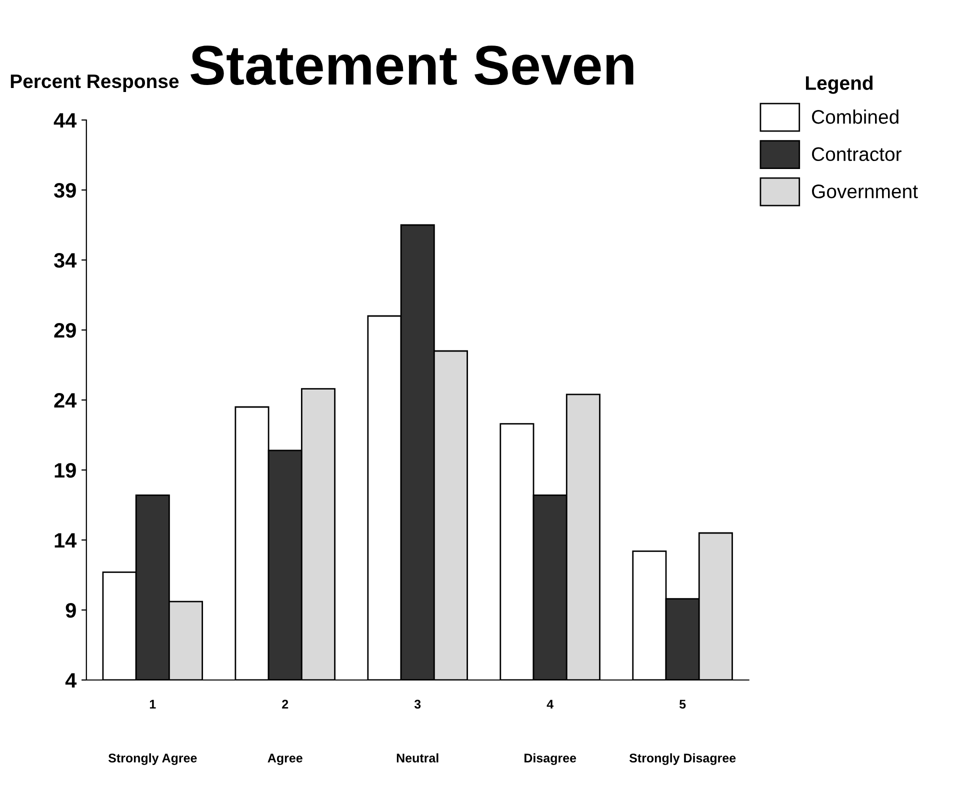 The width and height of the screenshot is (960, 800). What do you see at coordinates (65, 190) in the screenshot?
I see `y-tick-label: 39` at bounding box center [65, 190].